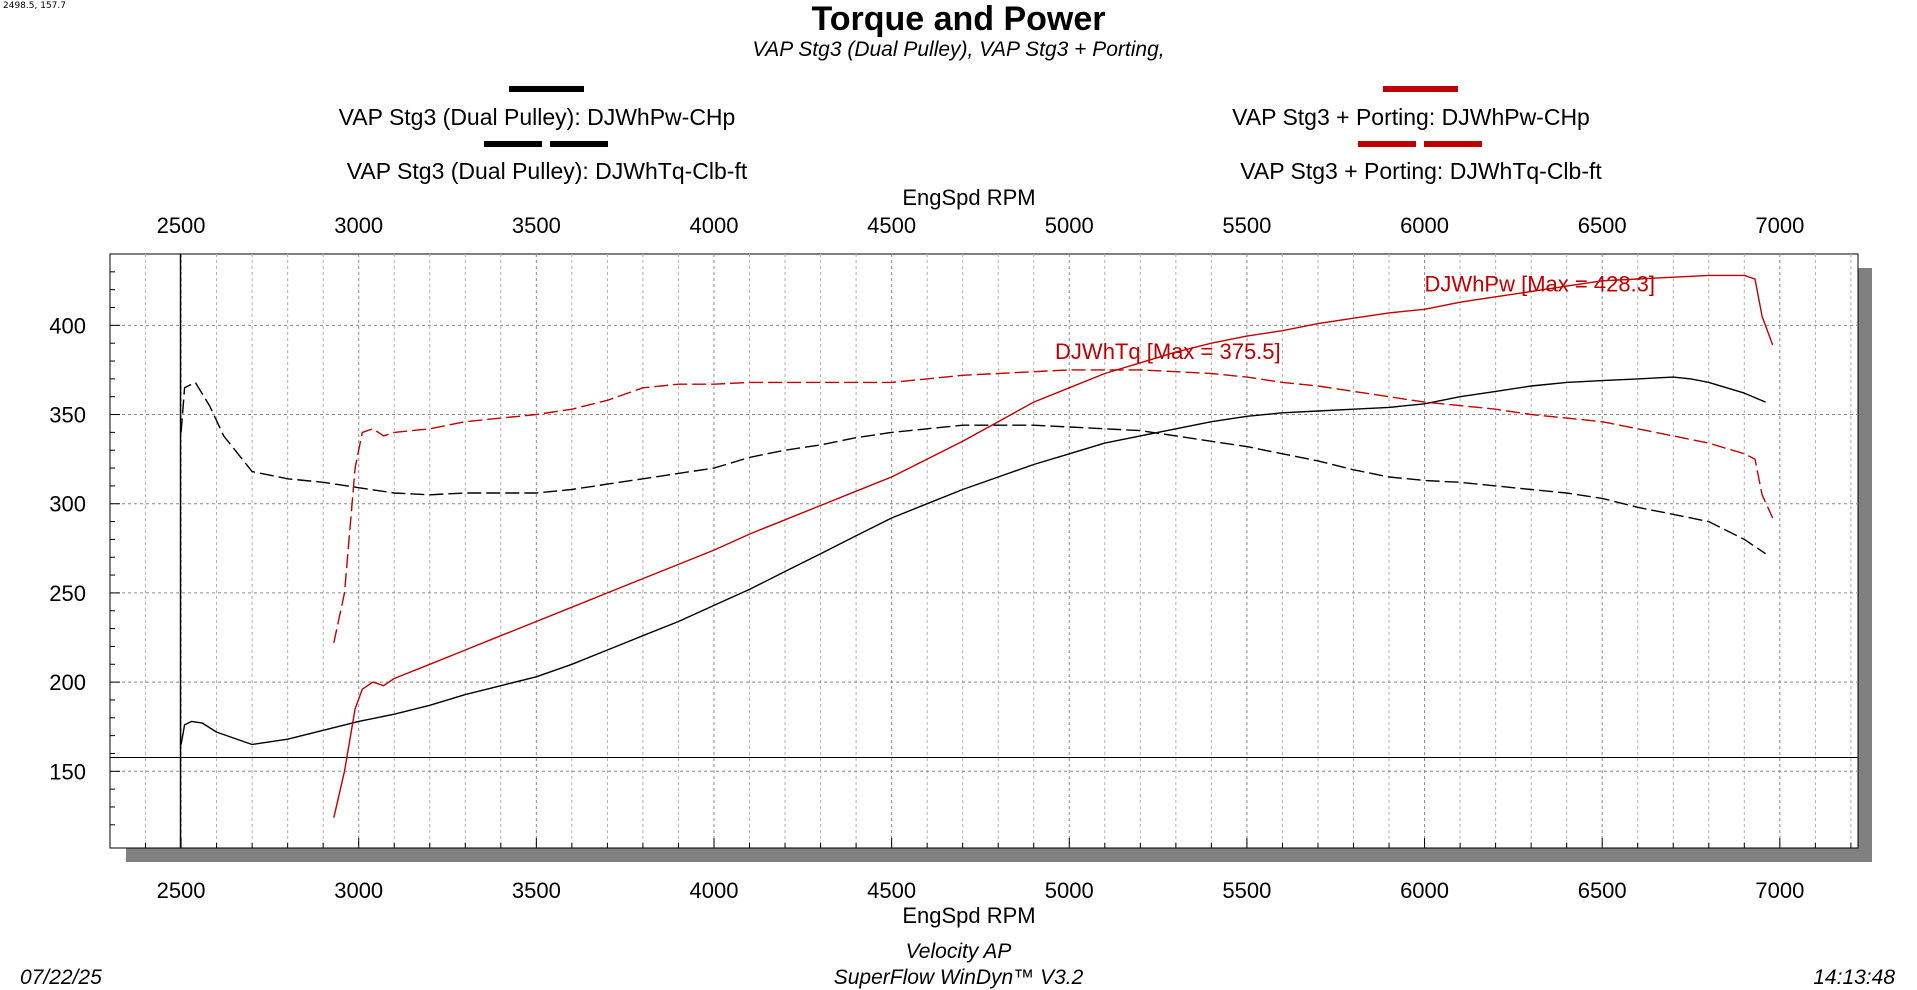 The height and width of the screenshot is (990, 1917). What do you see at coordinates (547, 171) in the screenshot?
I see `legend-label-dual-pulley-torque: VAP Stg3 (Dual Pulley): DJWhTq-Clb-ft` at bounding box center [547, 171].